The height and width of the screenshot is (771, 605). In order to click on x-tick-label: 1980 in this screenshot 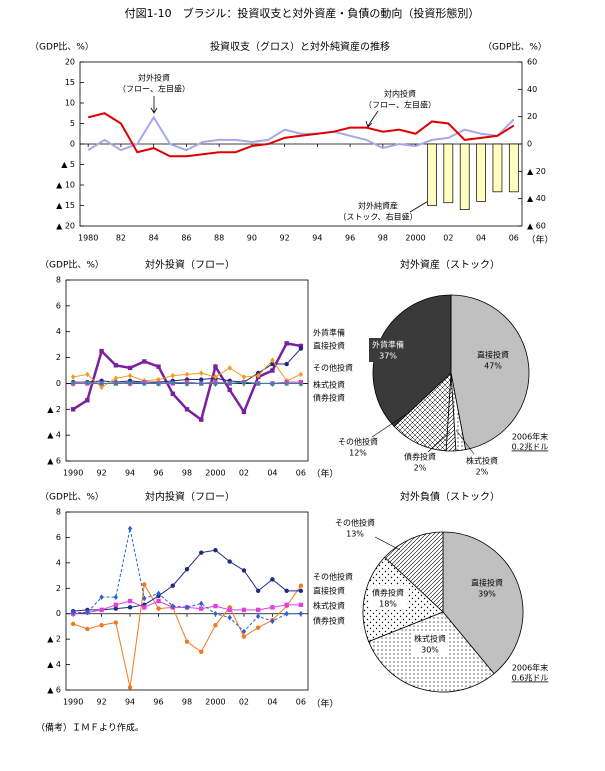, I will do `click(88, 238)`.